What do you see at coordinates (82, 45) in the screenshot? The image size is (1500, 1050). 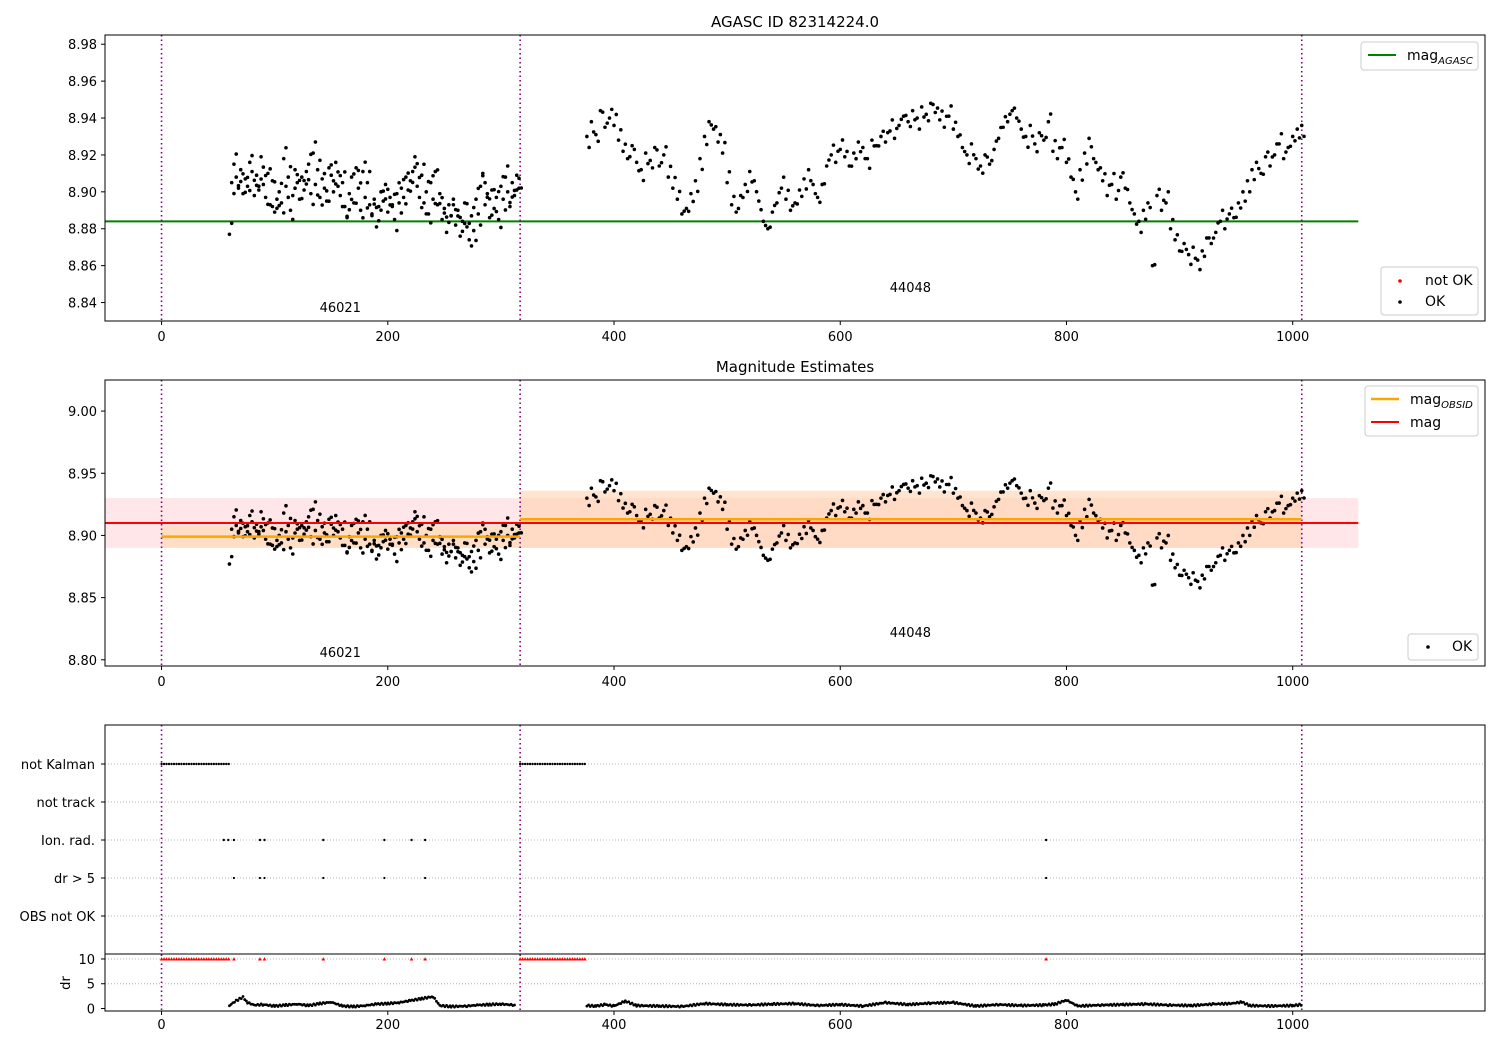 I see `y-tick-label: 8.98` at bounding box center [82, 45].